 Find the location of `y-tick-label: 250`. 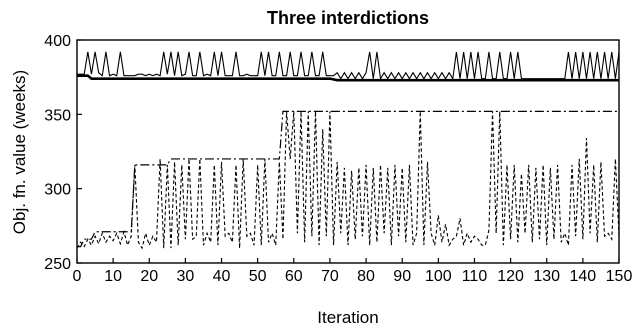

y-tick-label: 250 is located at coordinates (57, 264).